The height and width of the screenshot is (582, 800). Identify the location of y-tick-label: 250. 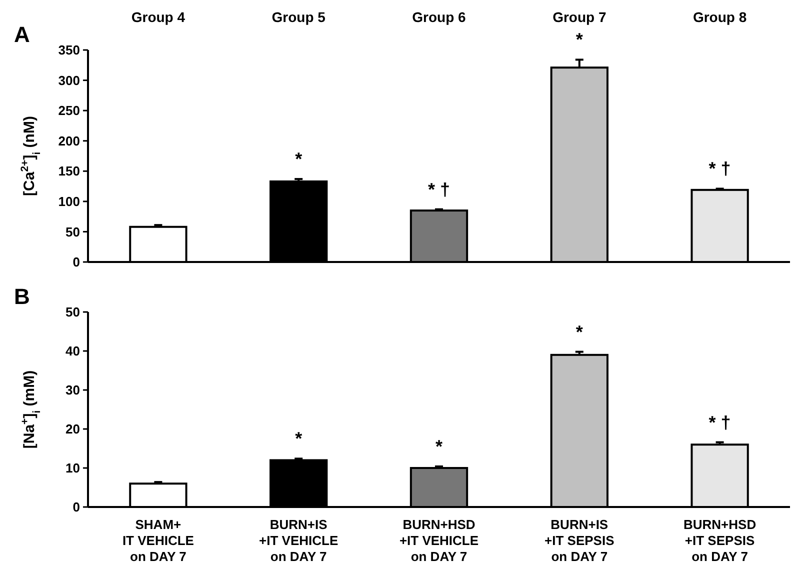
(69, 110).